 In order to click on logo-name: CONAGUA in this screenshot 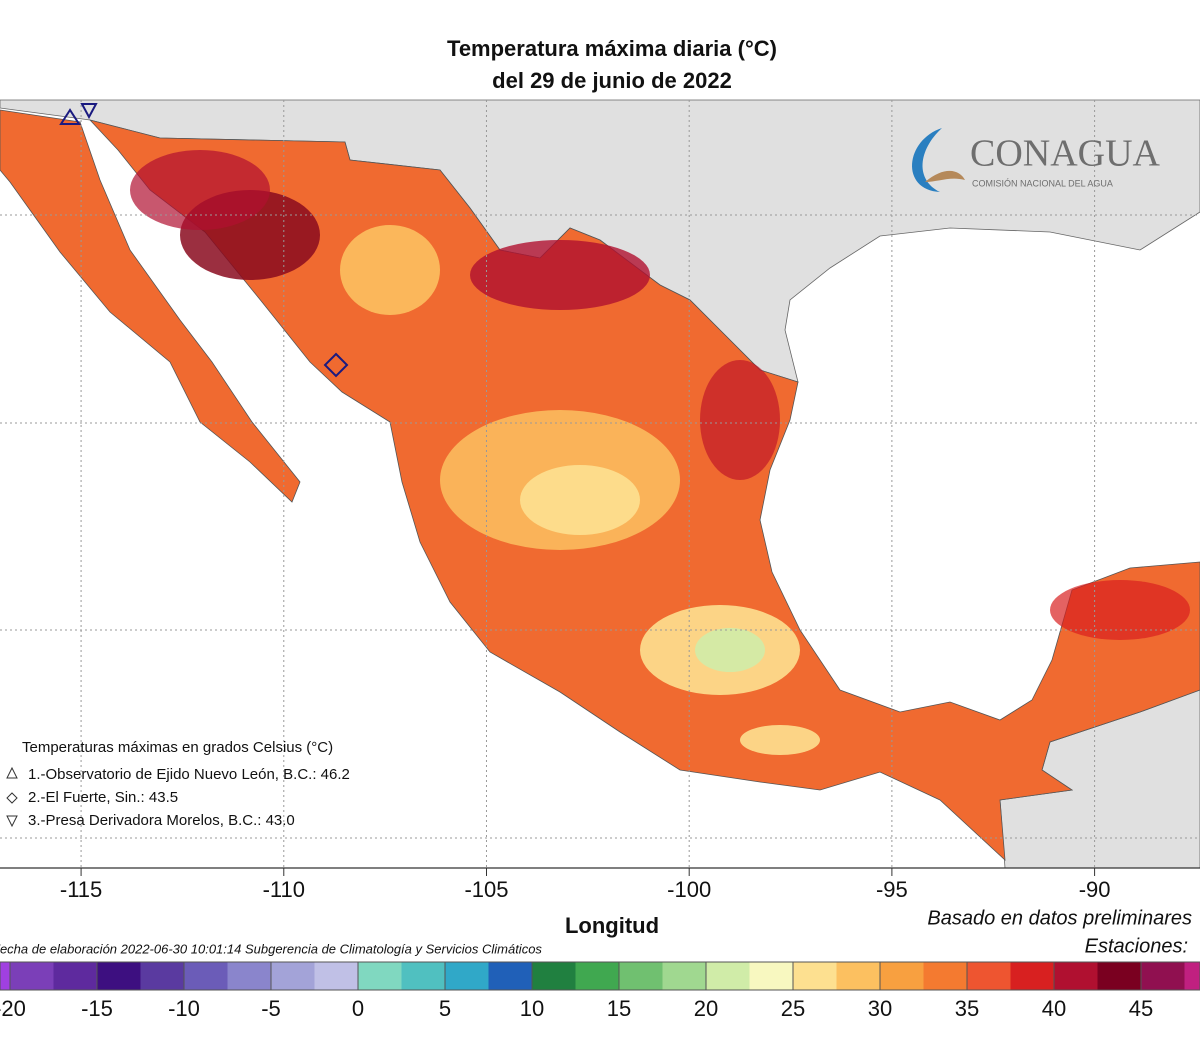, I will do `click(1065, 154)`.